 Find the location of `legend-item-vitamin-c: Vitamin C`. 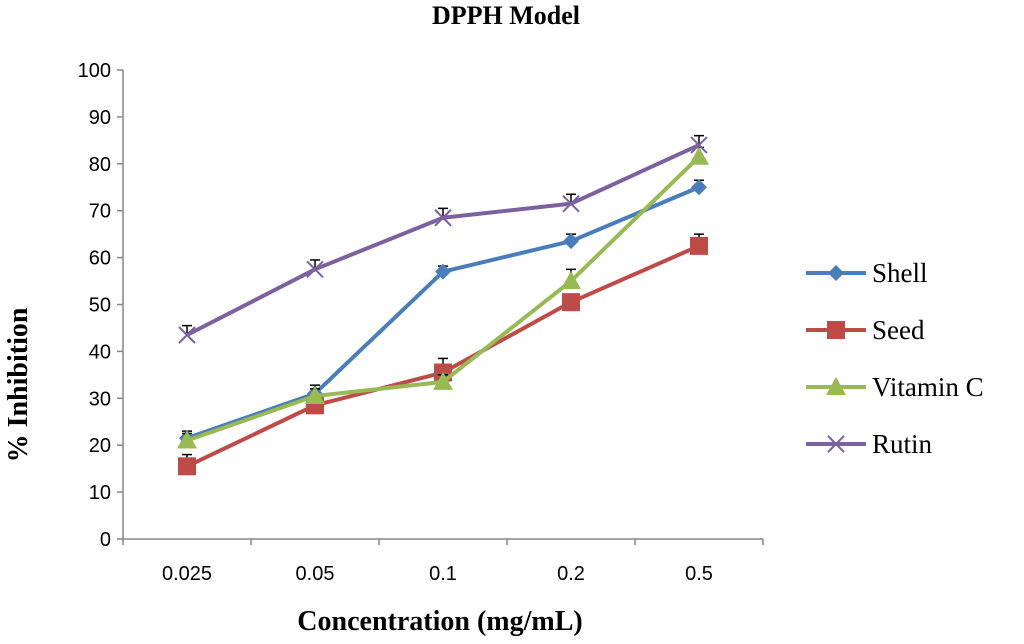

legend-item-vitamin-c: Vitamin C is located at coordinates (895, 387).